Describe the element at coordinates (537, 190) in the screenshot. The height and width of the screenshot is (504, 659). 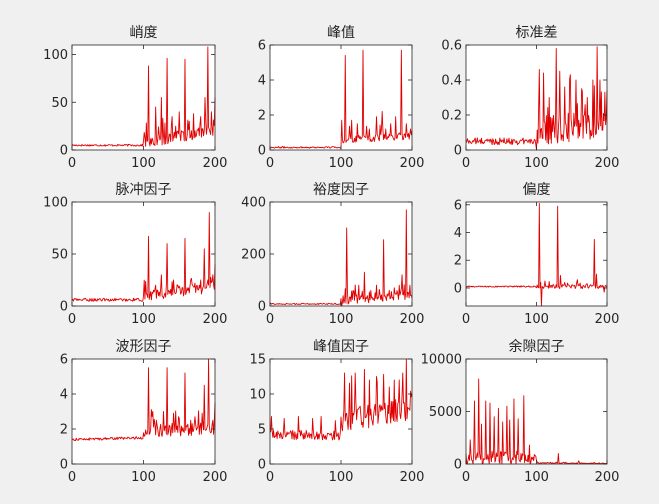
I see `subplot-title: 偏度` at that location.